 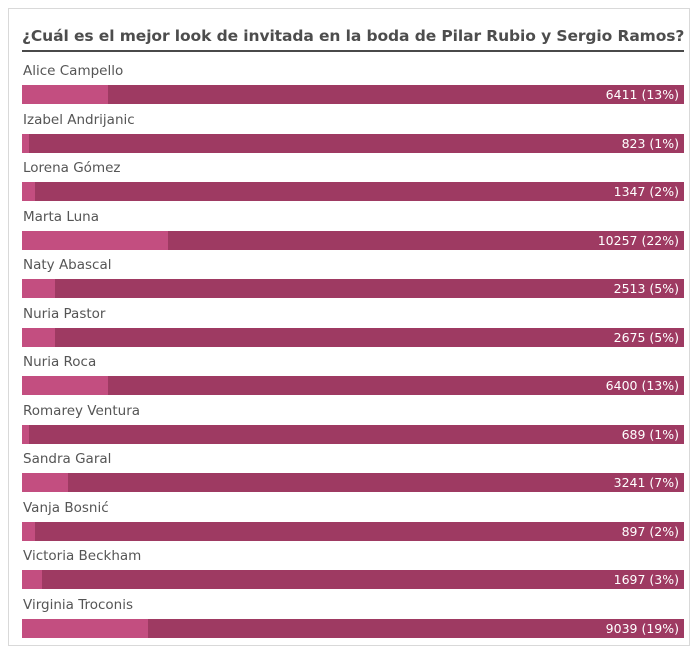 What do you see at coordinates (64, 313) in the screenshot?
I see `option-label: Nuria Pastor` at bounding box center [64, 313].